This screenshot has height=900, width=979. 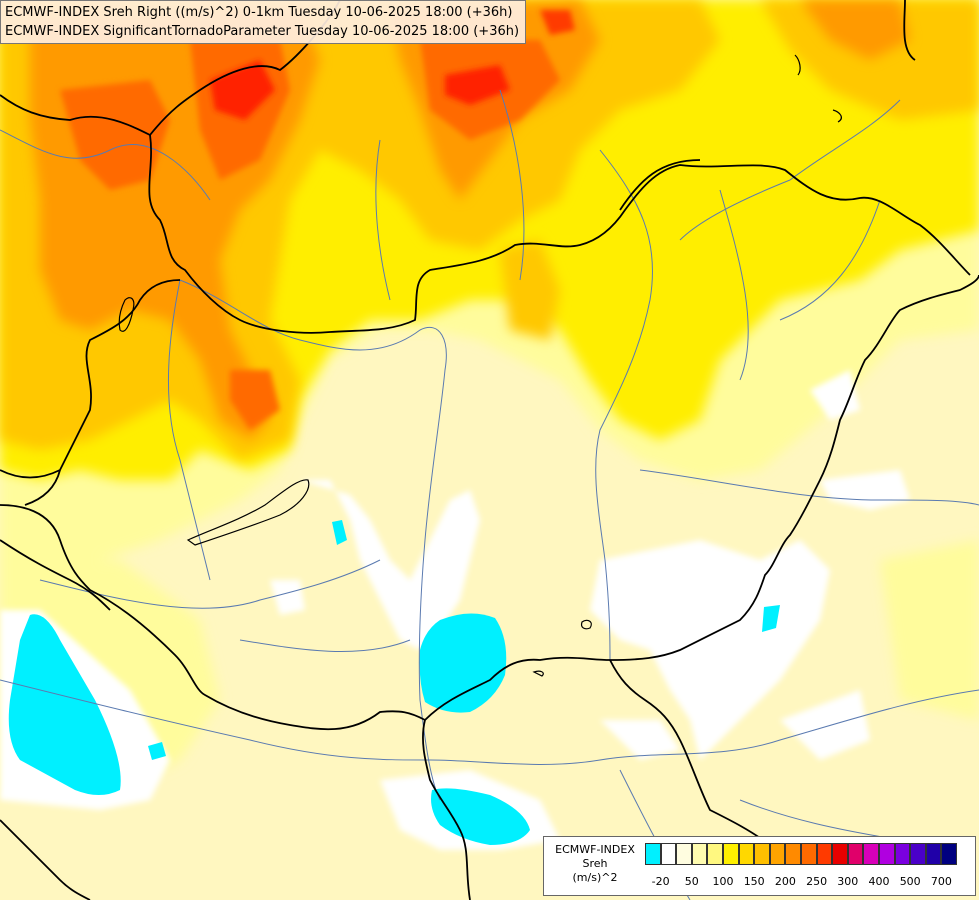 I want to click on legend-swatches, so click(x=801, y=854).